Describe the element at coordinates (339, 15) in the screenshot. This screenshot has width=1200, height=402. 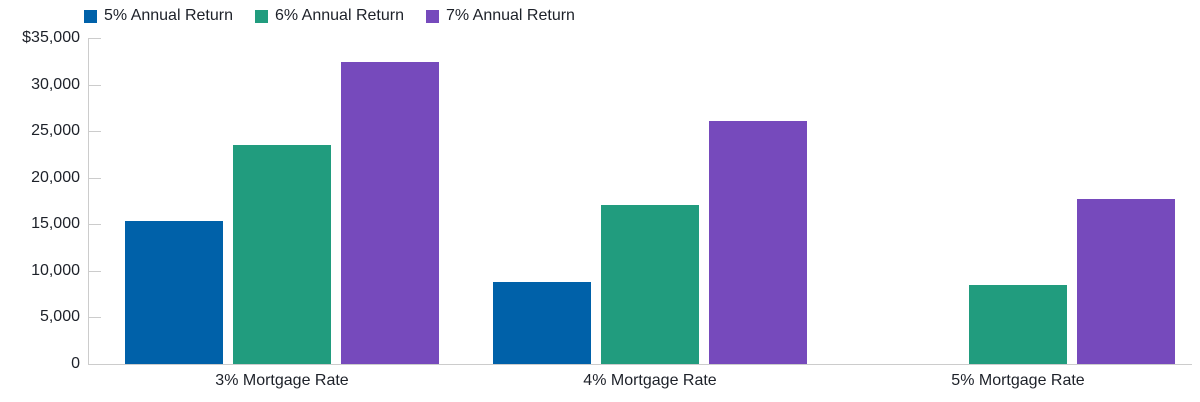
I see `legend-label: 6% Annual Return` at that location.